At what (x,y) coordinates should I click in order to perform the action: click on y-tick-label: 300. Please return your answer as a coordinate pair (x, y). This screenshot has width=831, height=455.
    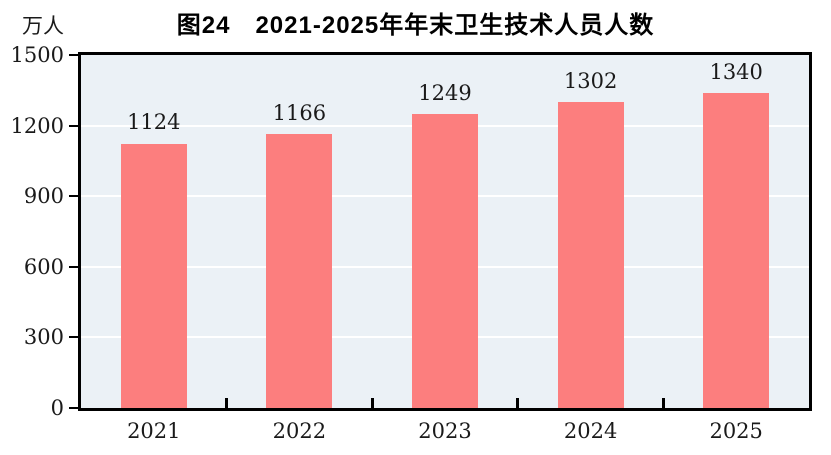
    Looking at the image, I should click on (43, 337).